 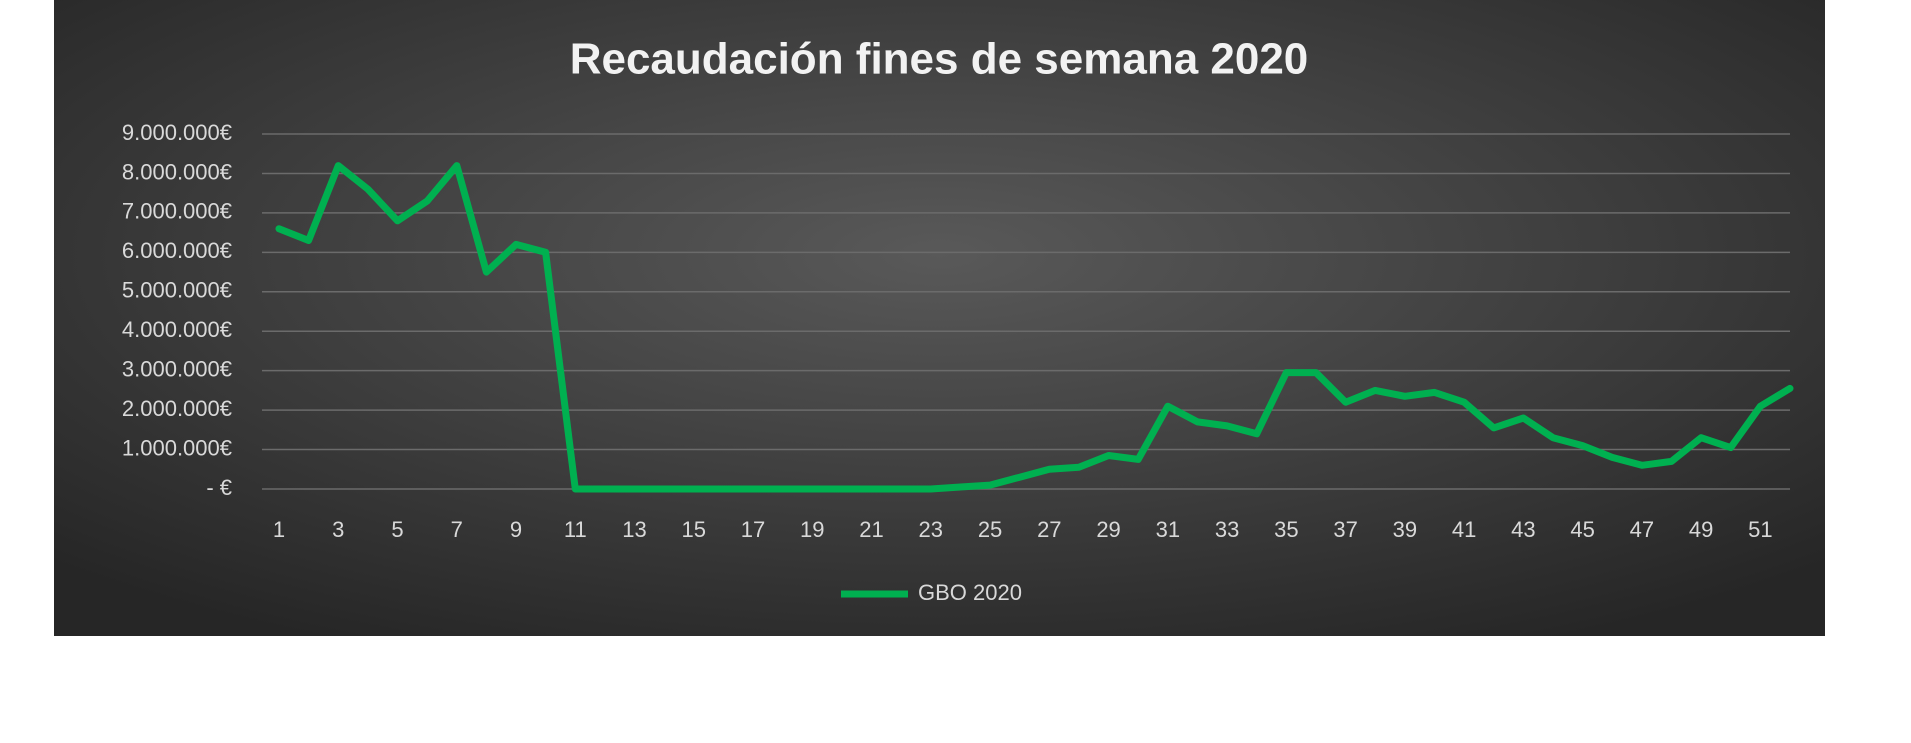 What do you see at coordinates (1464, 529) in the screenshot?
I see `x-tick-label: 41` at bounding box center [1464, 529].